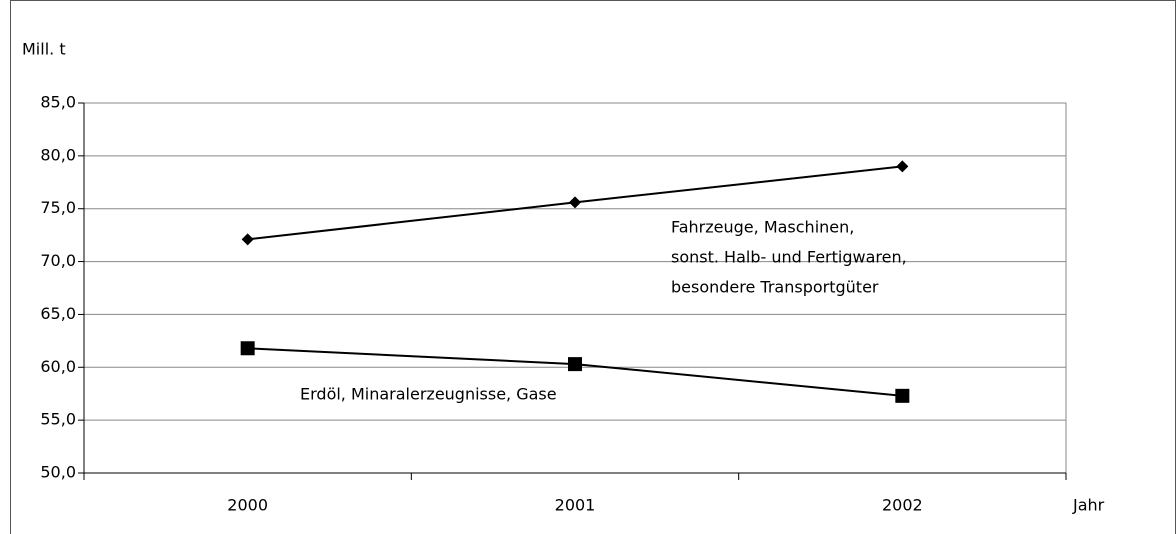  What do you see at coordinates (58, 102) in the screenshot?
I see `y-tick-label: 85,0` at bounding box center [58, 102].